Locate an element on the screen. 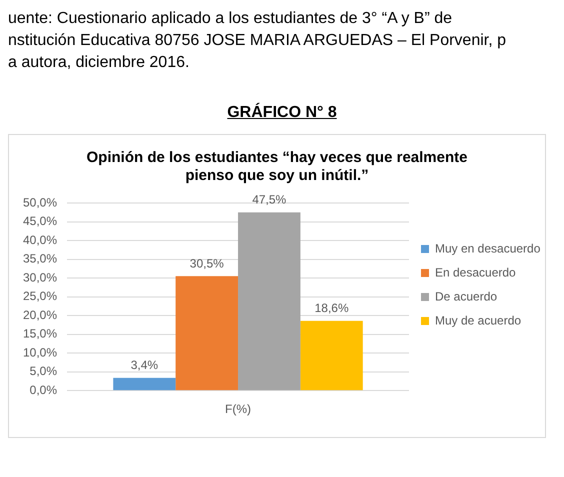  text: pienso que soy un inútil.” is located at coordinates (277, 175).